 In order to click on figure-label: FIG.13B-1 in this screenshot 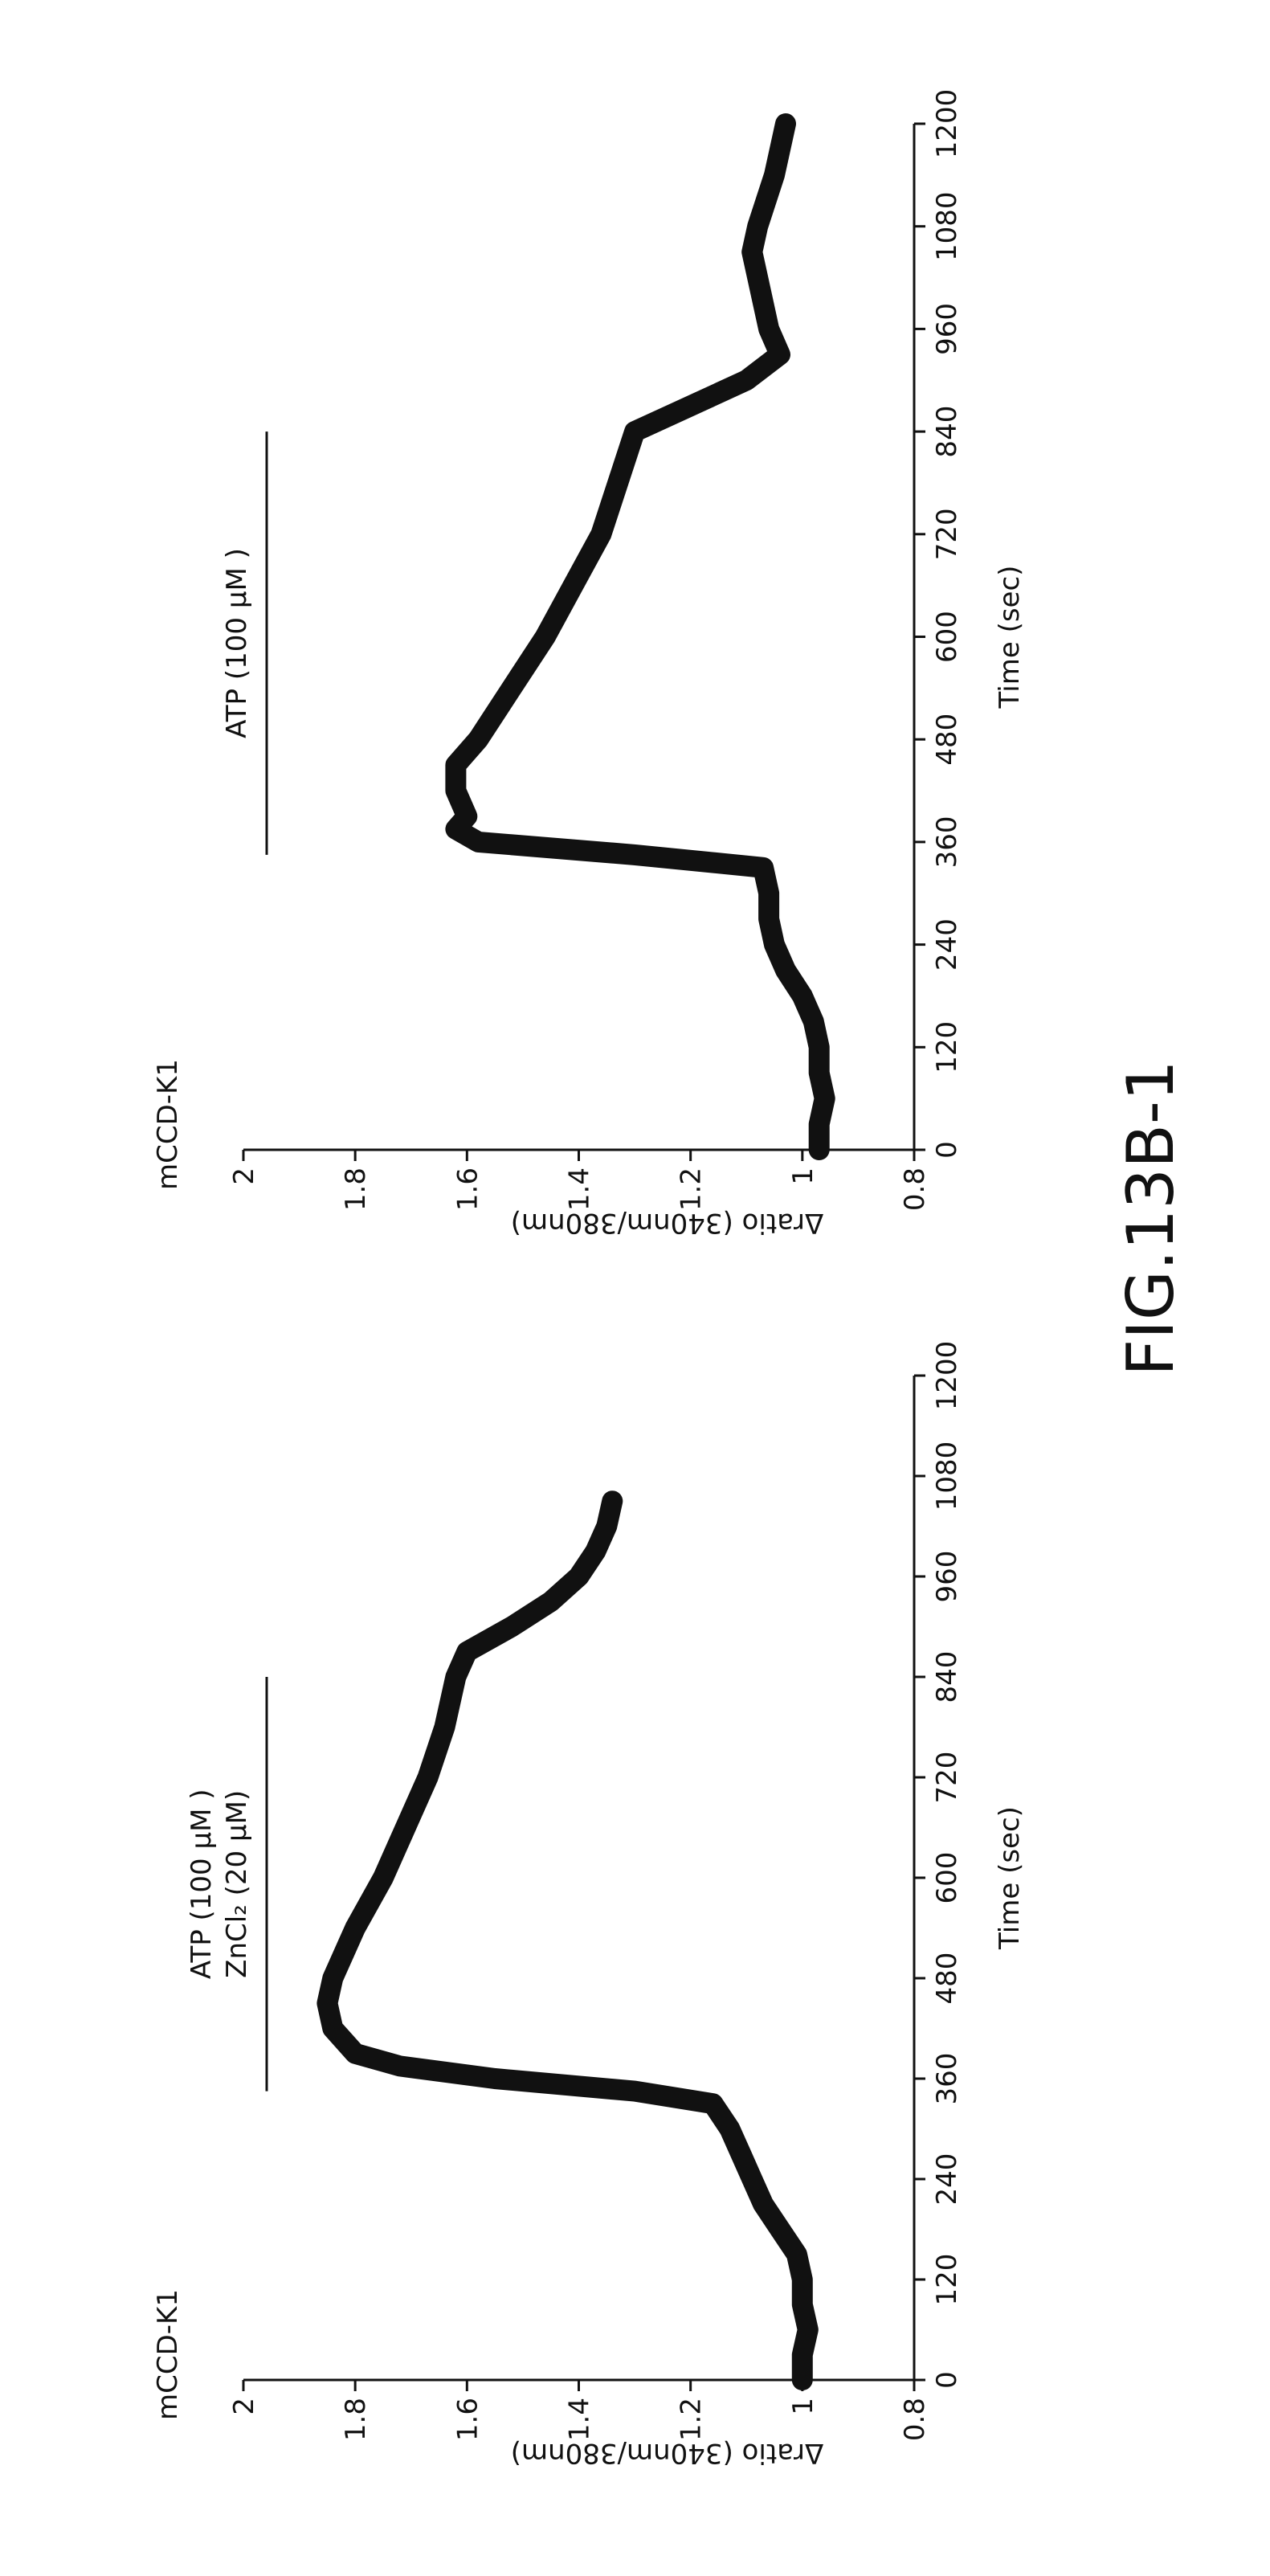, I will do `click(1150, 1218)`.